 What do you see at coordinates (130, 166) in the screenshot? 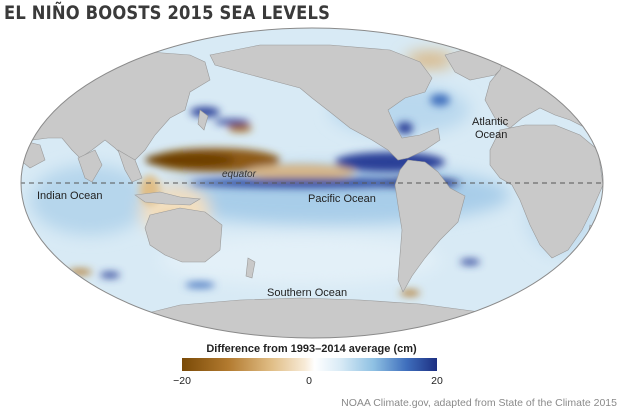
I see `southeast-asia` at bounding box center [130, 166].